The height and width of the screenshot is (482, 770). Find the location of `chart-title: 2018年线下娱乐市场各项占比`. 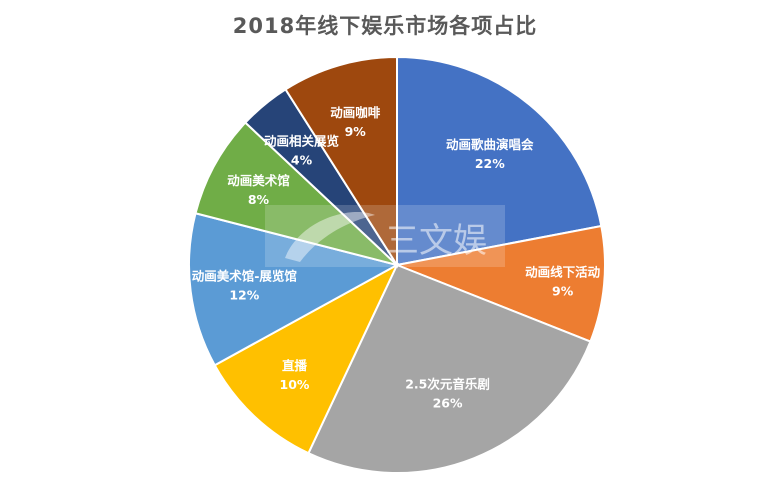

chart-title: 2018年线下娱乐市场各项占比 is located at coordinates (385, 26).